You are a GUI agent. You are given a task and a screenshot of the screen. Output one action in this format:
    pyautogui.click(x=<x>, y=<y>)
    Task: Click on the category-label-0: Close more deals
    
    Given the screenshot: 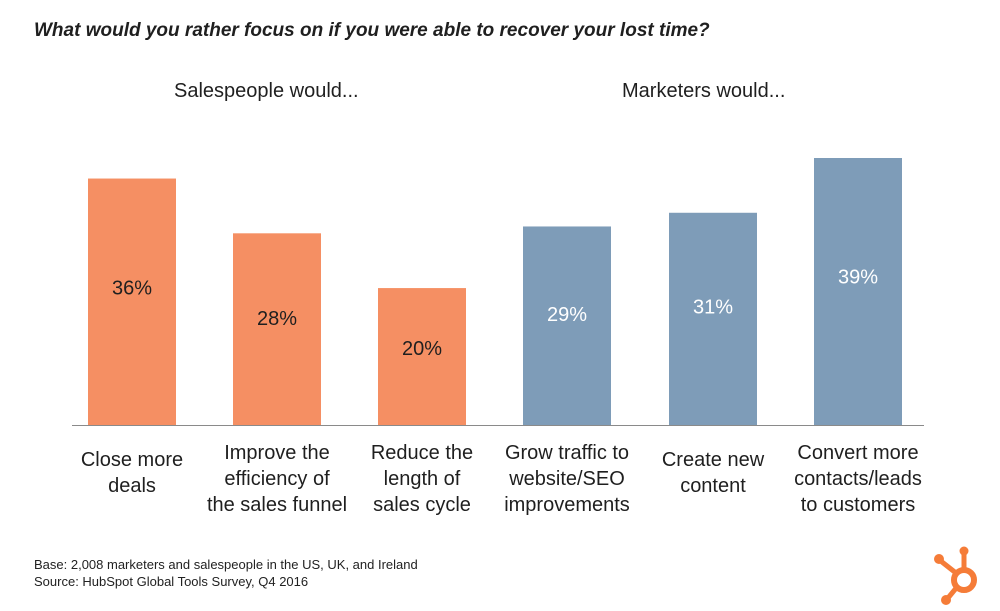 What is the action you would take?
    pyautogui.click(x=132, y=473)
    